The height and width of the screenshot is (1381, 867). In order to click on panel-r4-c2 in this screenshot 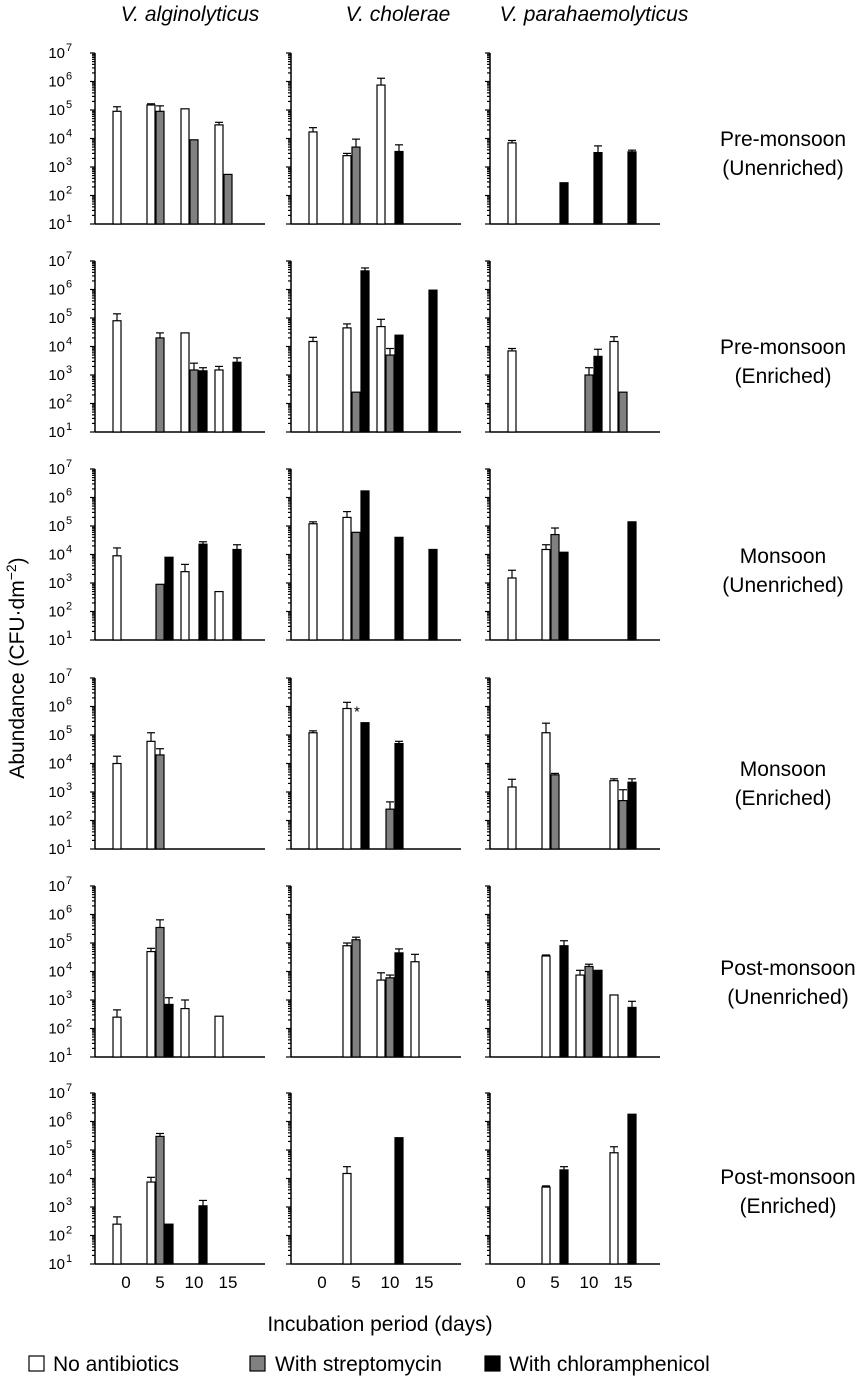, I will do `click(572, 971)`.